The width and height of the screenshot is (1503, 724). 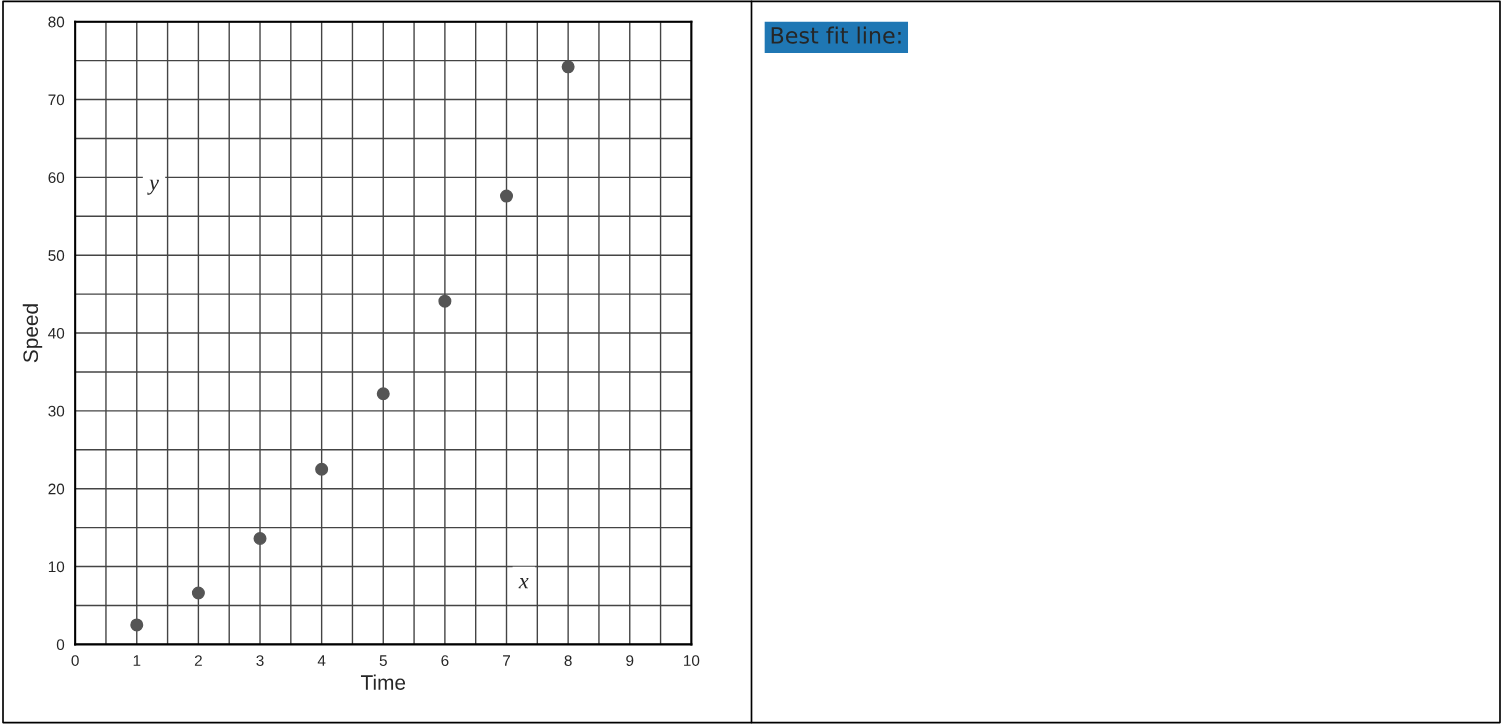 What do you see at coordinates (56, 333) in the screenshot?
I see `y-tick-label: 40` at bounding box center [56, 333].